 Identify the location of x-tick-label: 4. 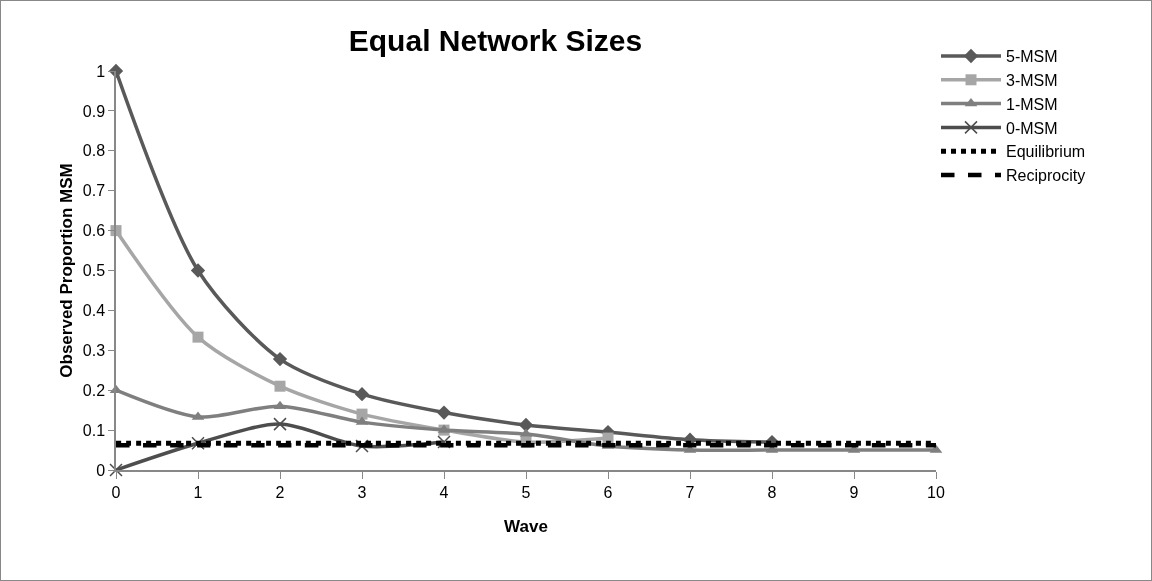
(444, 492).